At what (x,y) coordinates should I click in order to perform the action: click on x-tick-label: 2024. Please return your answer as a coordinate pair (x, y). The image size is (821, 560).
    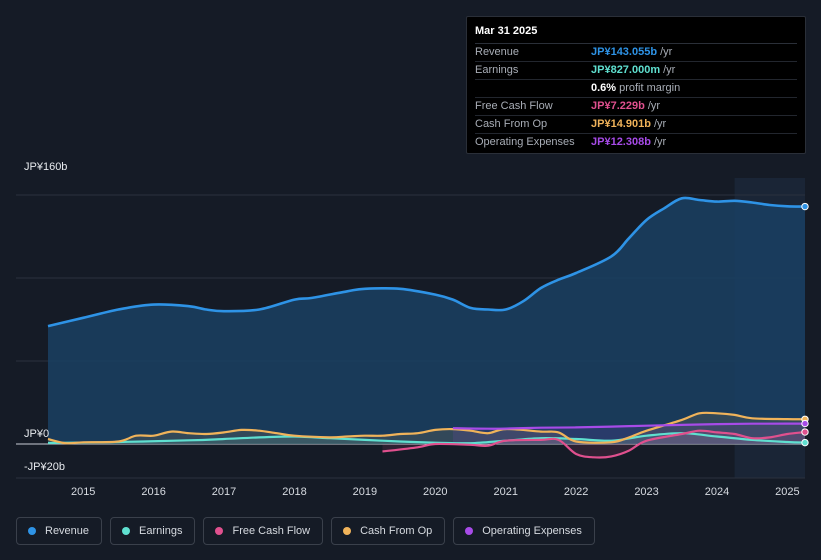
    Looking at the image, I should click on (717, 492).